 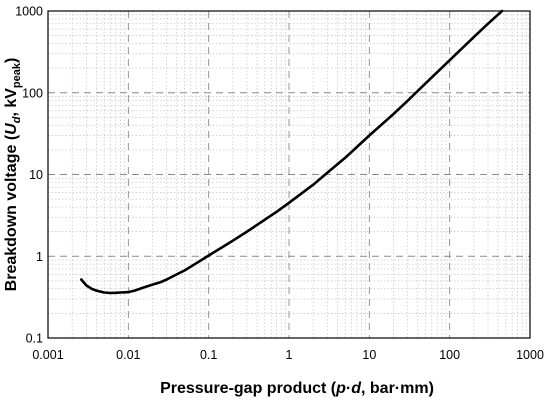 I want to click on y-tick-label: 10, so click(x=36, y=175).